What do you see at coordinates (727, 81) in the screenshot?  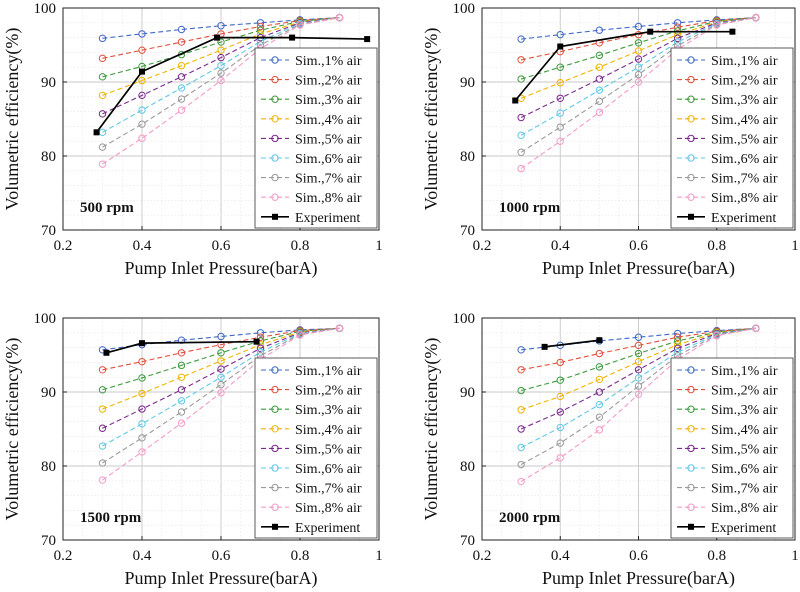 I see `legend-entry-2: Sim.,2% air` at bounding box center [727, 81].